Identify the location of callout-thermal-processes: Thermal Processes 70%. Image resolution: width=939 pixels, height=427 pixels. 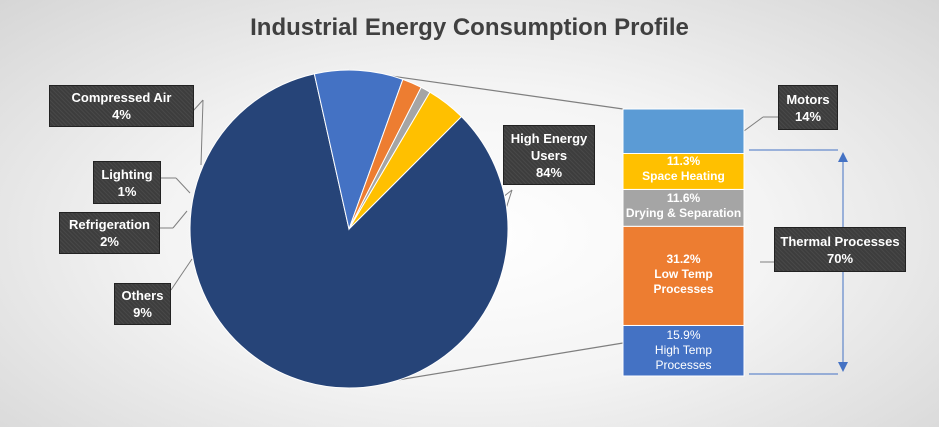
(840, 249).